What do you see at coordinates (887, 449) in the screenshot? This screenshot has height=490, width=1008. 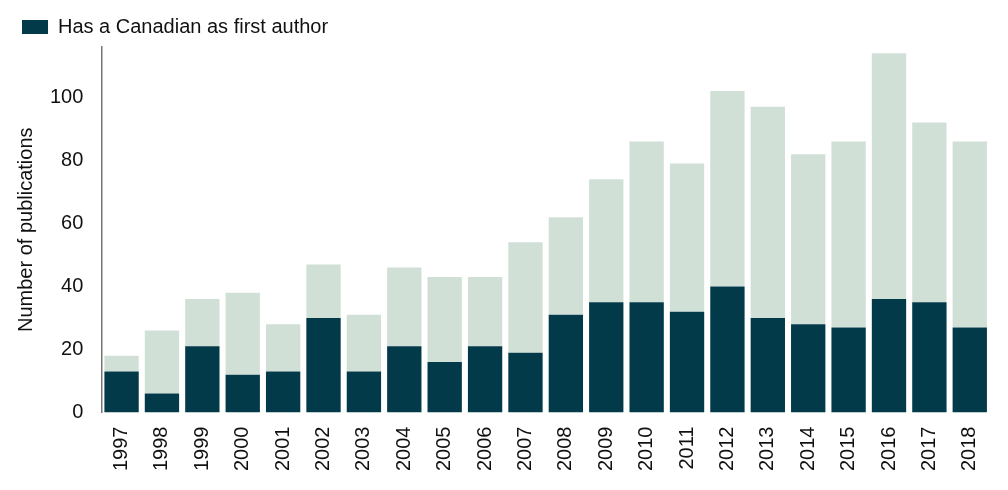 I see `x-tick-label: 2016` at bounding box center [887, 449].